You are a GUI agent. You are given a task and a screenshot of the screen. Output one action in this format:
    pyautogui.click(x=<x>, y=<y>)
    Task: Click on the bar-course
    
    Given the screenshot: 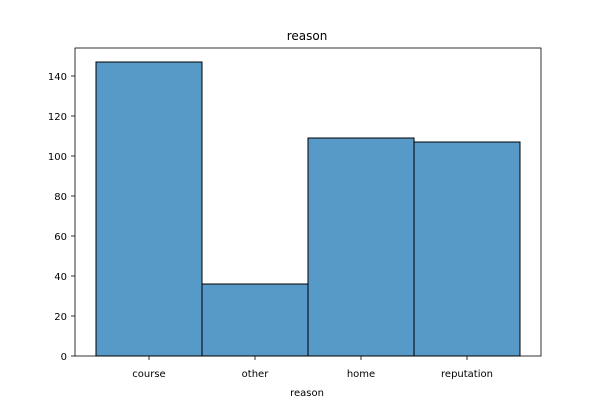 What is the action you would take?
    pyautogui.click(x=149, y=209)
    